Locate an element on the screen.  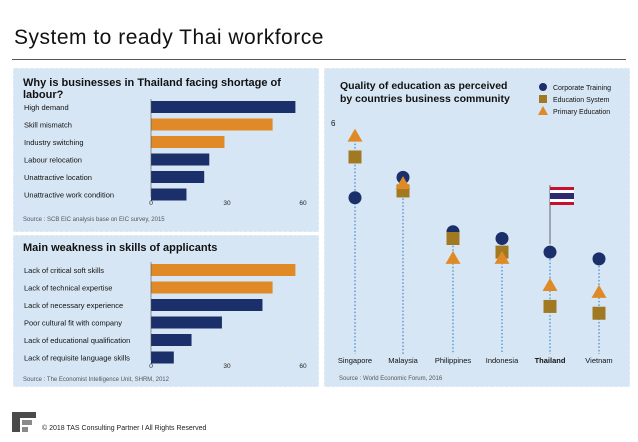
category-label: Unattractive work condition is located at coordinates (69, 195).